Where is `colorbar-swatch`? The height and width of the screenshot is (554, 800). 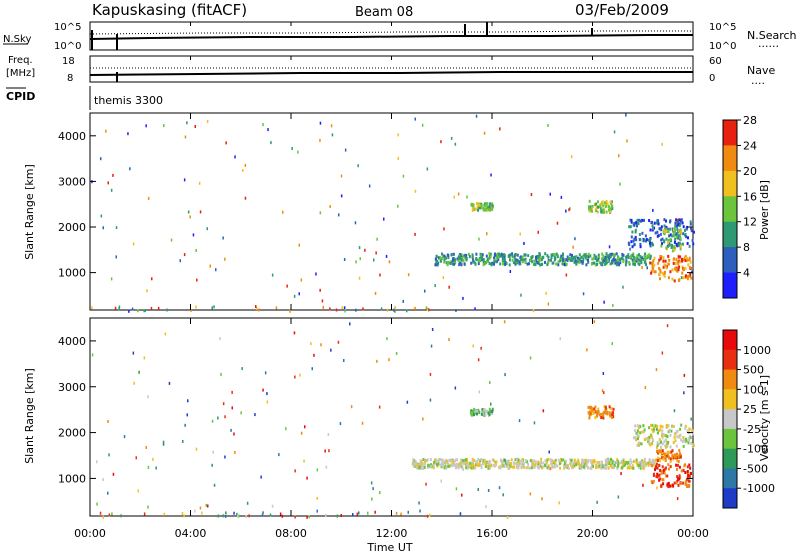
colorbar-swatch is located at coordinates (730, 209).